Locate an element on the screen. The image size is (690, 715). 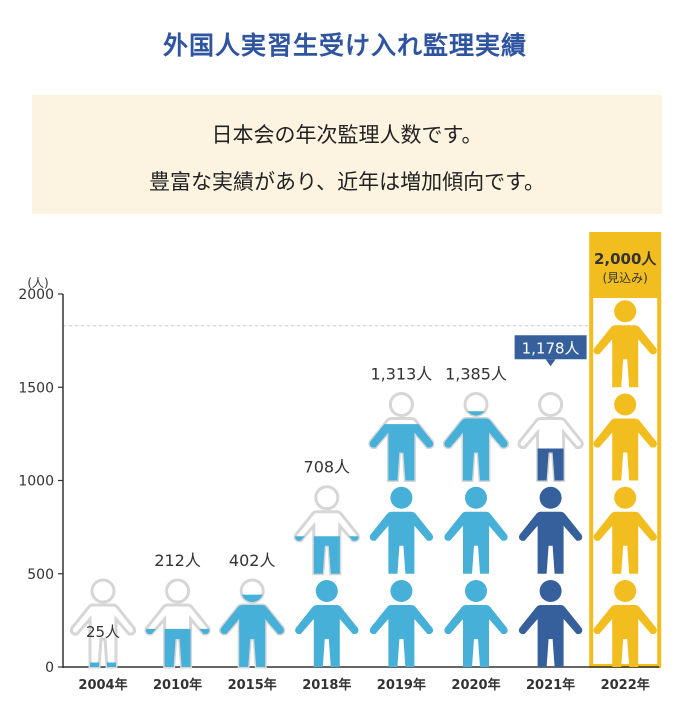
y-tick-label: 2000 is located at coordinates (36, 295).